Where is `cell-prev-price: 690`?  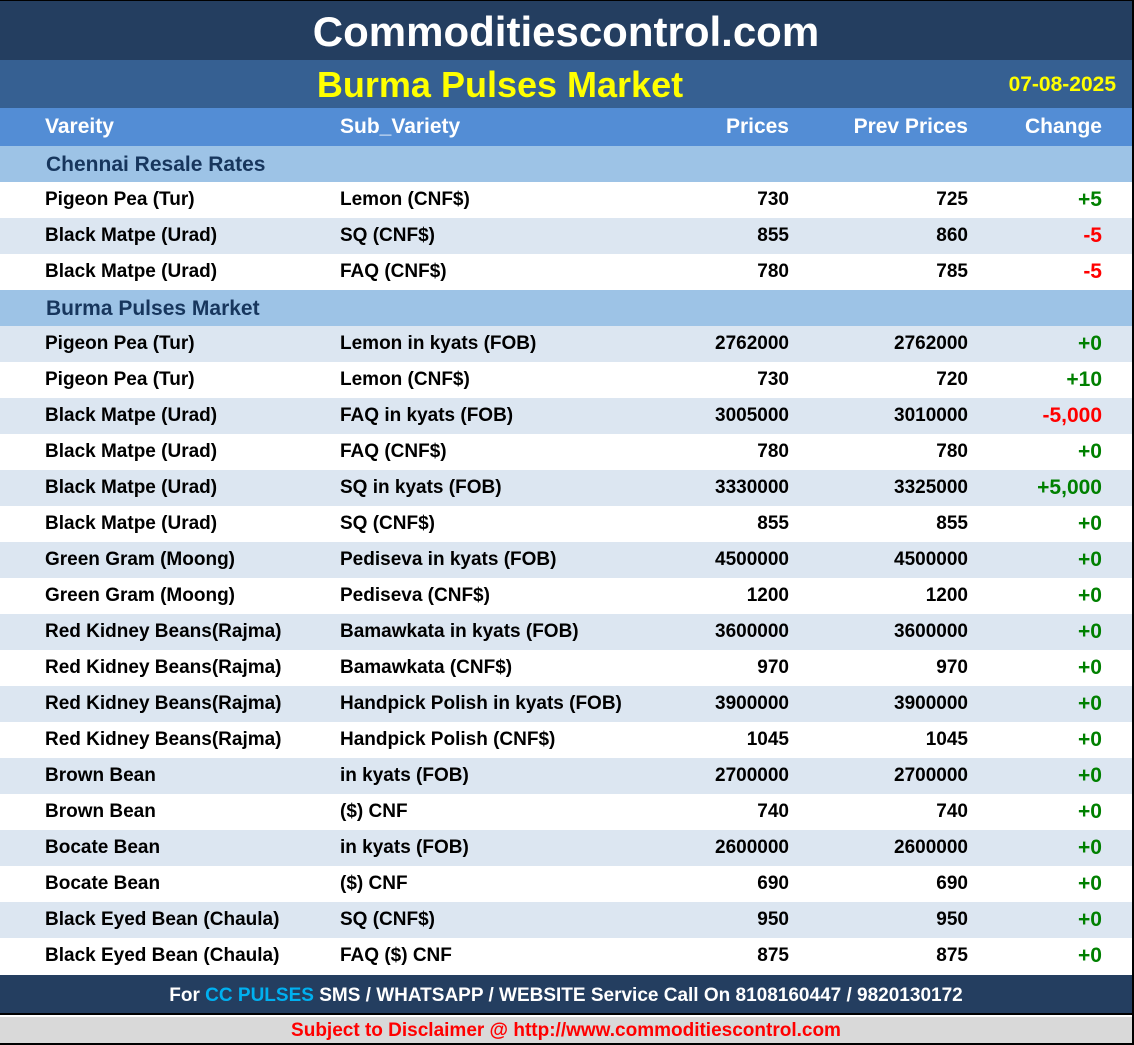 cell-prev-price: 690 is located at coordinates (952, 883).